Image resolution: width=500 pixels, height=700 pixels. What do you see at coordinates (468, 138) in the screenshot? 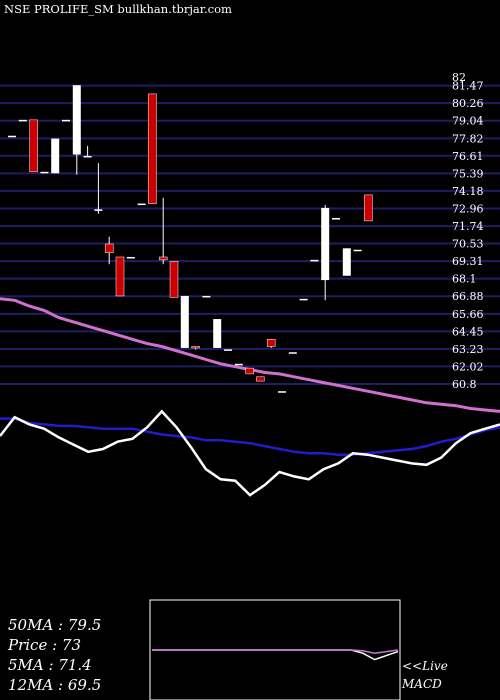
I see `y-tick-label: 77.82` at bounding box center [468, 138].